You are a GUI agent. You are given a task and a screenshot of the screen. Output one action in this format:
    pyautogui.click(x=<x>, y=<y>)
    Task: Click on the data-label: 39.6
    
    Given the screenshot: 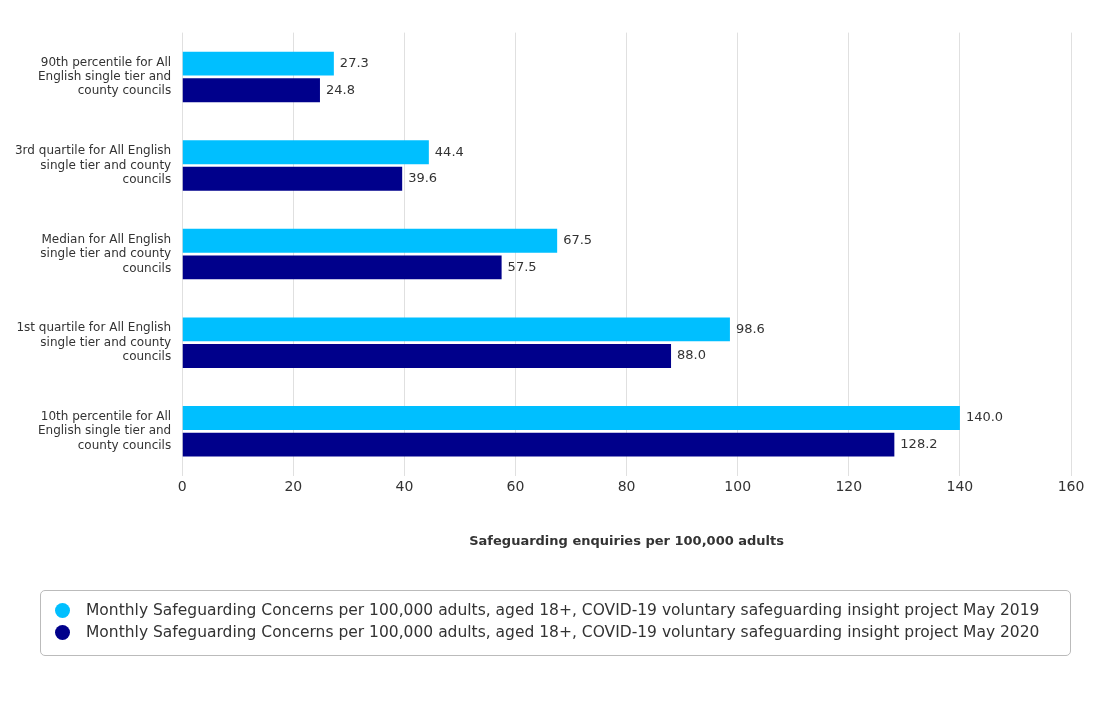 What is the action you would take?
    pyautogui.click(x=423, y=178)
    